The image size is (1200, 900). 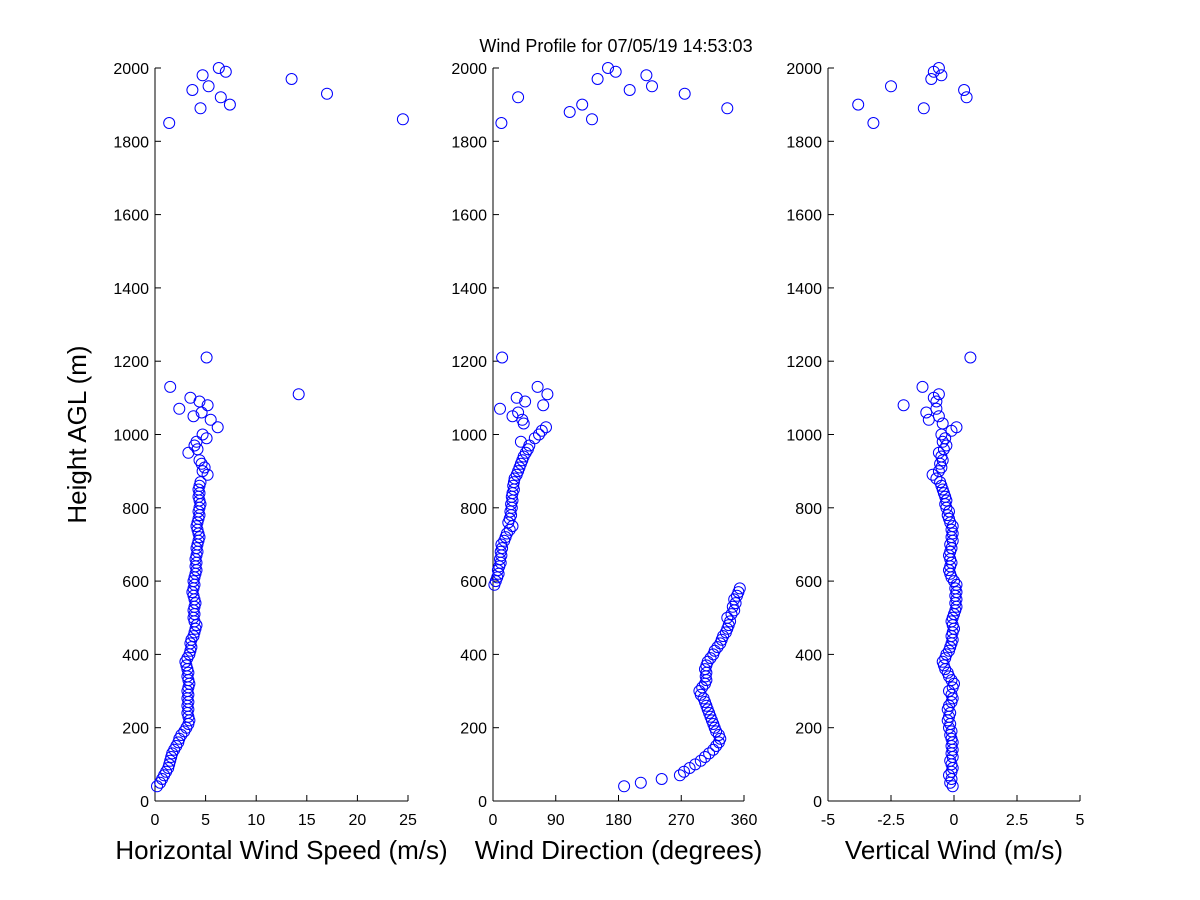 I want to click on x-tick-label: 15, so click(x=307, y=820).